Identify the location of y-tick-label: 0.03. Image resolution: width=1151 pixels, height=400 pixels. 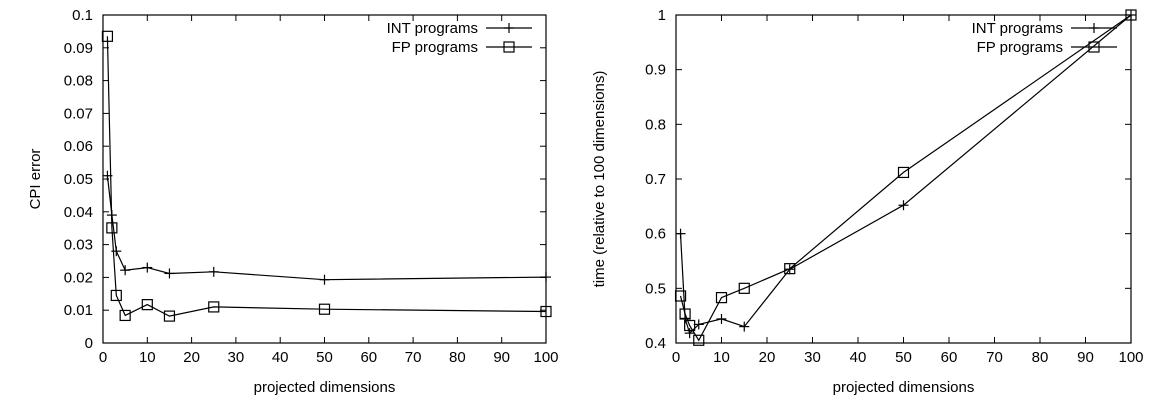
(78, 245).